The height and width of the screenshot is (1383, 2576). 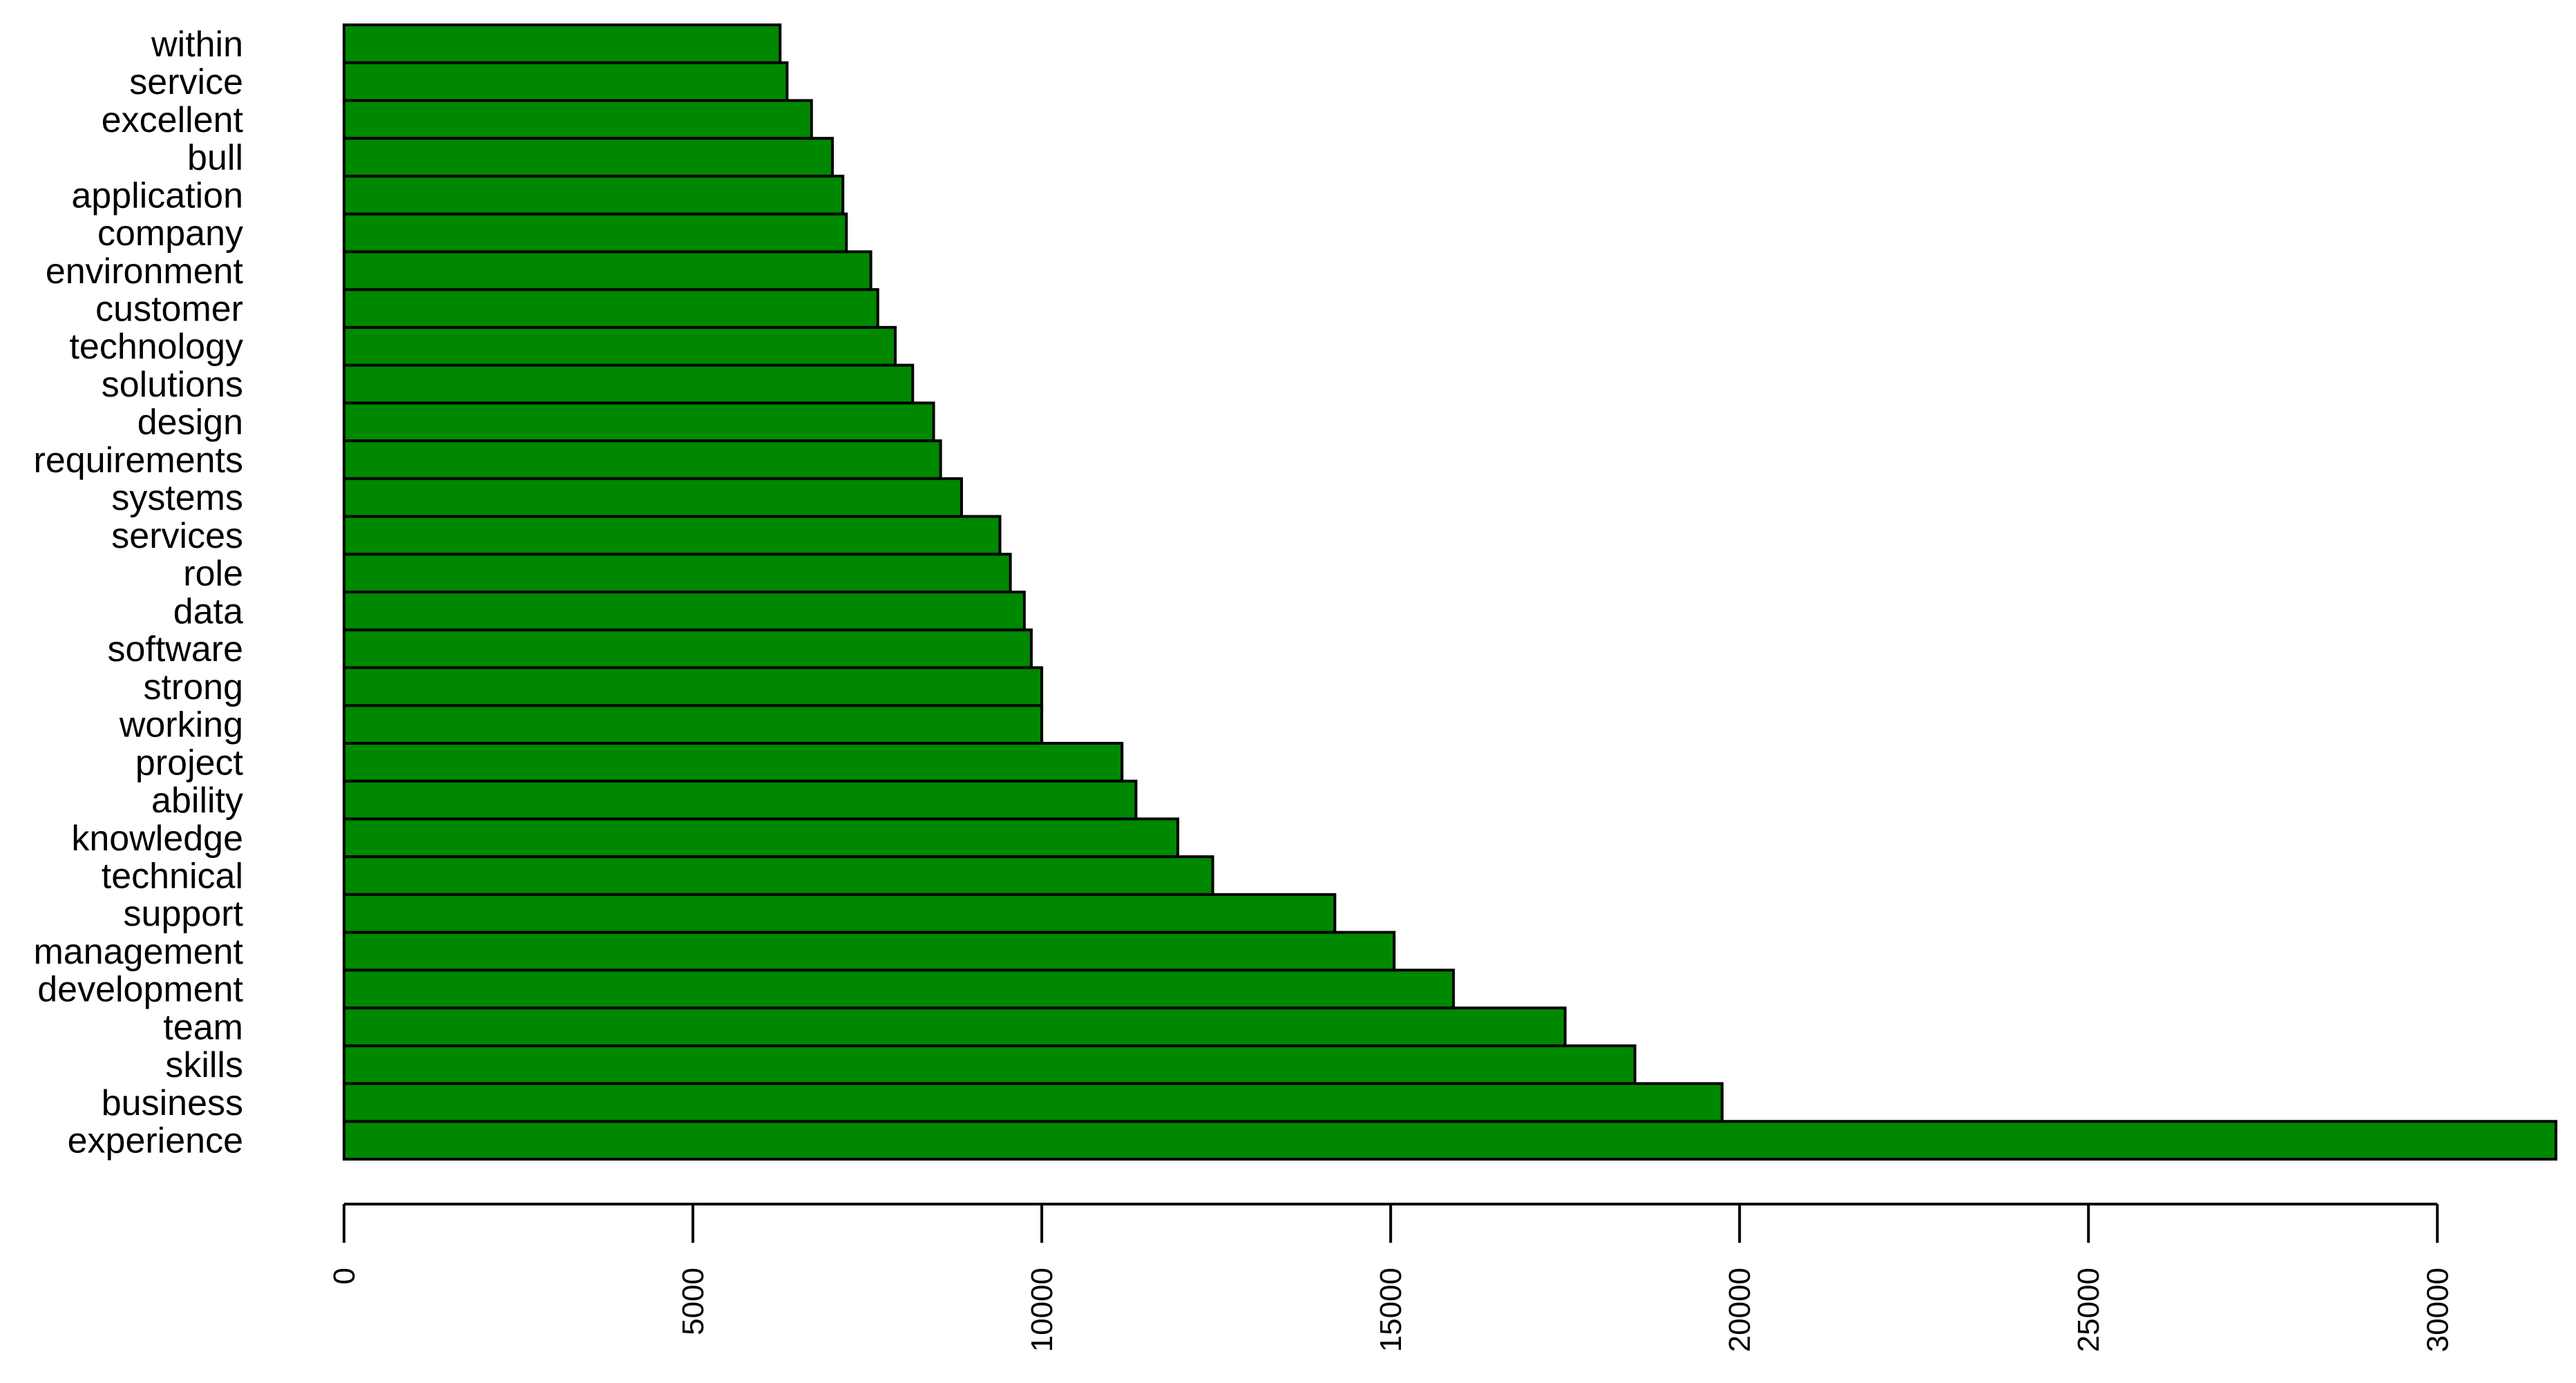 What do you see at coordinates (595, 233) in the screenshot?
I see `bar-company` at bounding box center [595, 233].